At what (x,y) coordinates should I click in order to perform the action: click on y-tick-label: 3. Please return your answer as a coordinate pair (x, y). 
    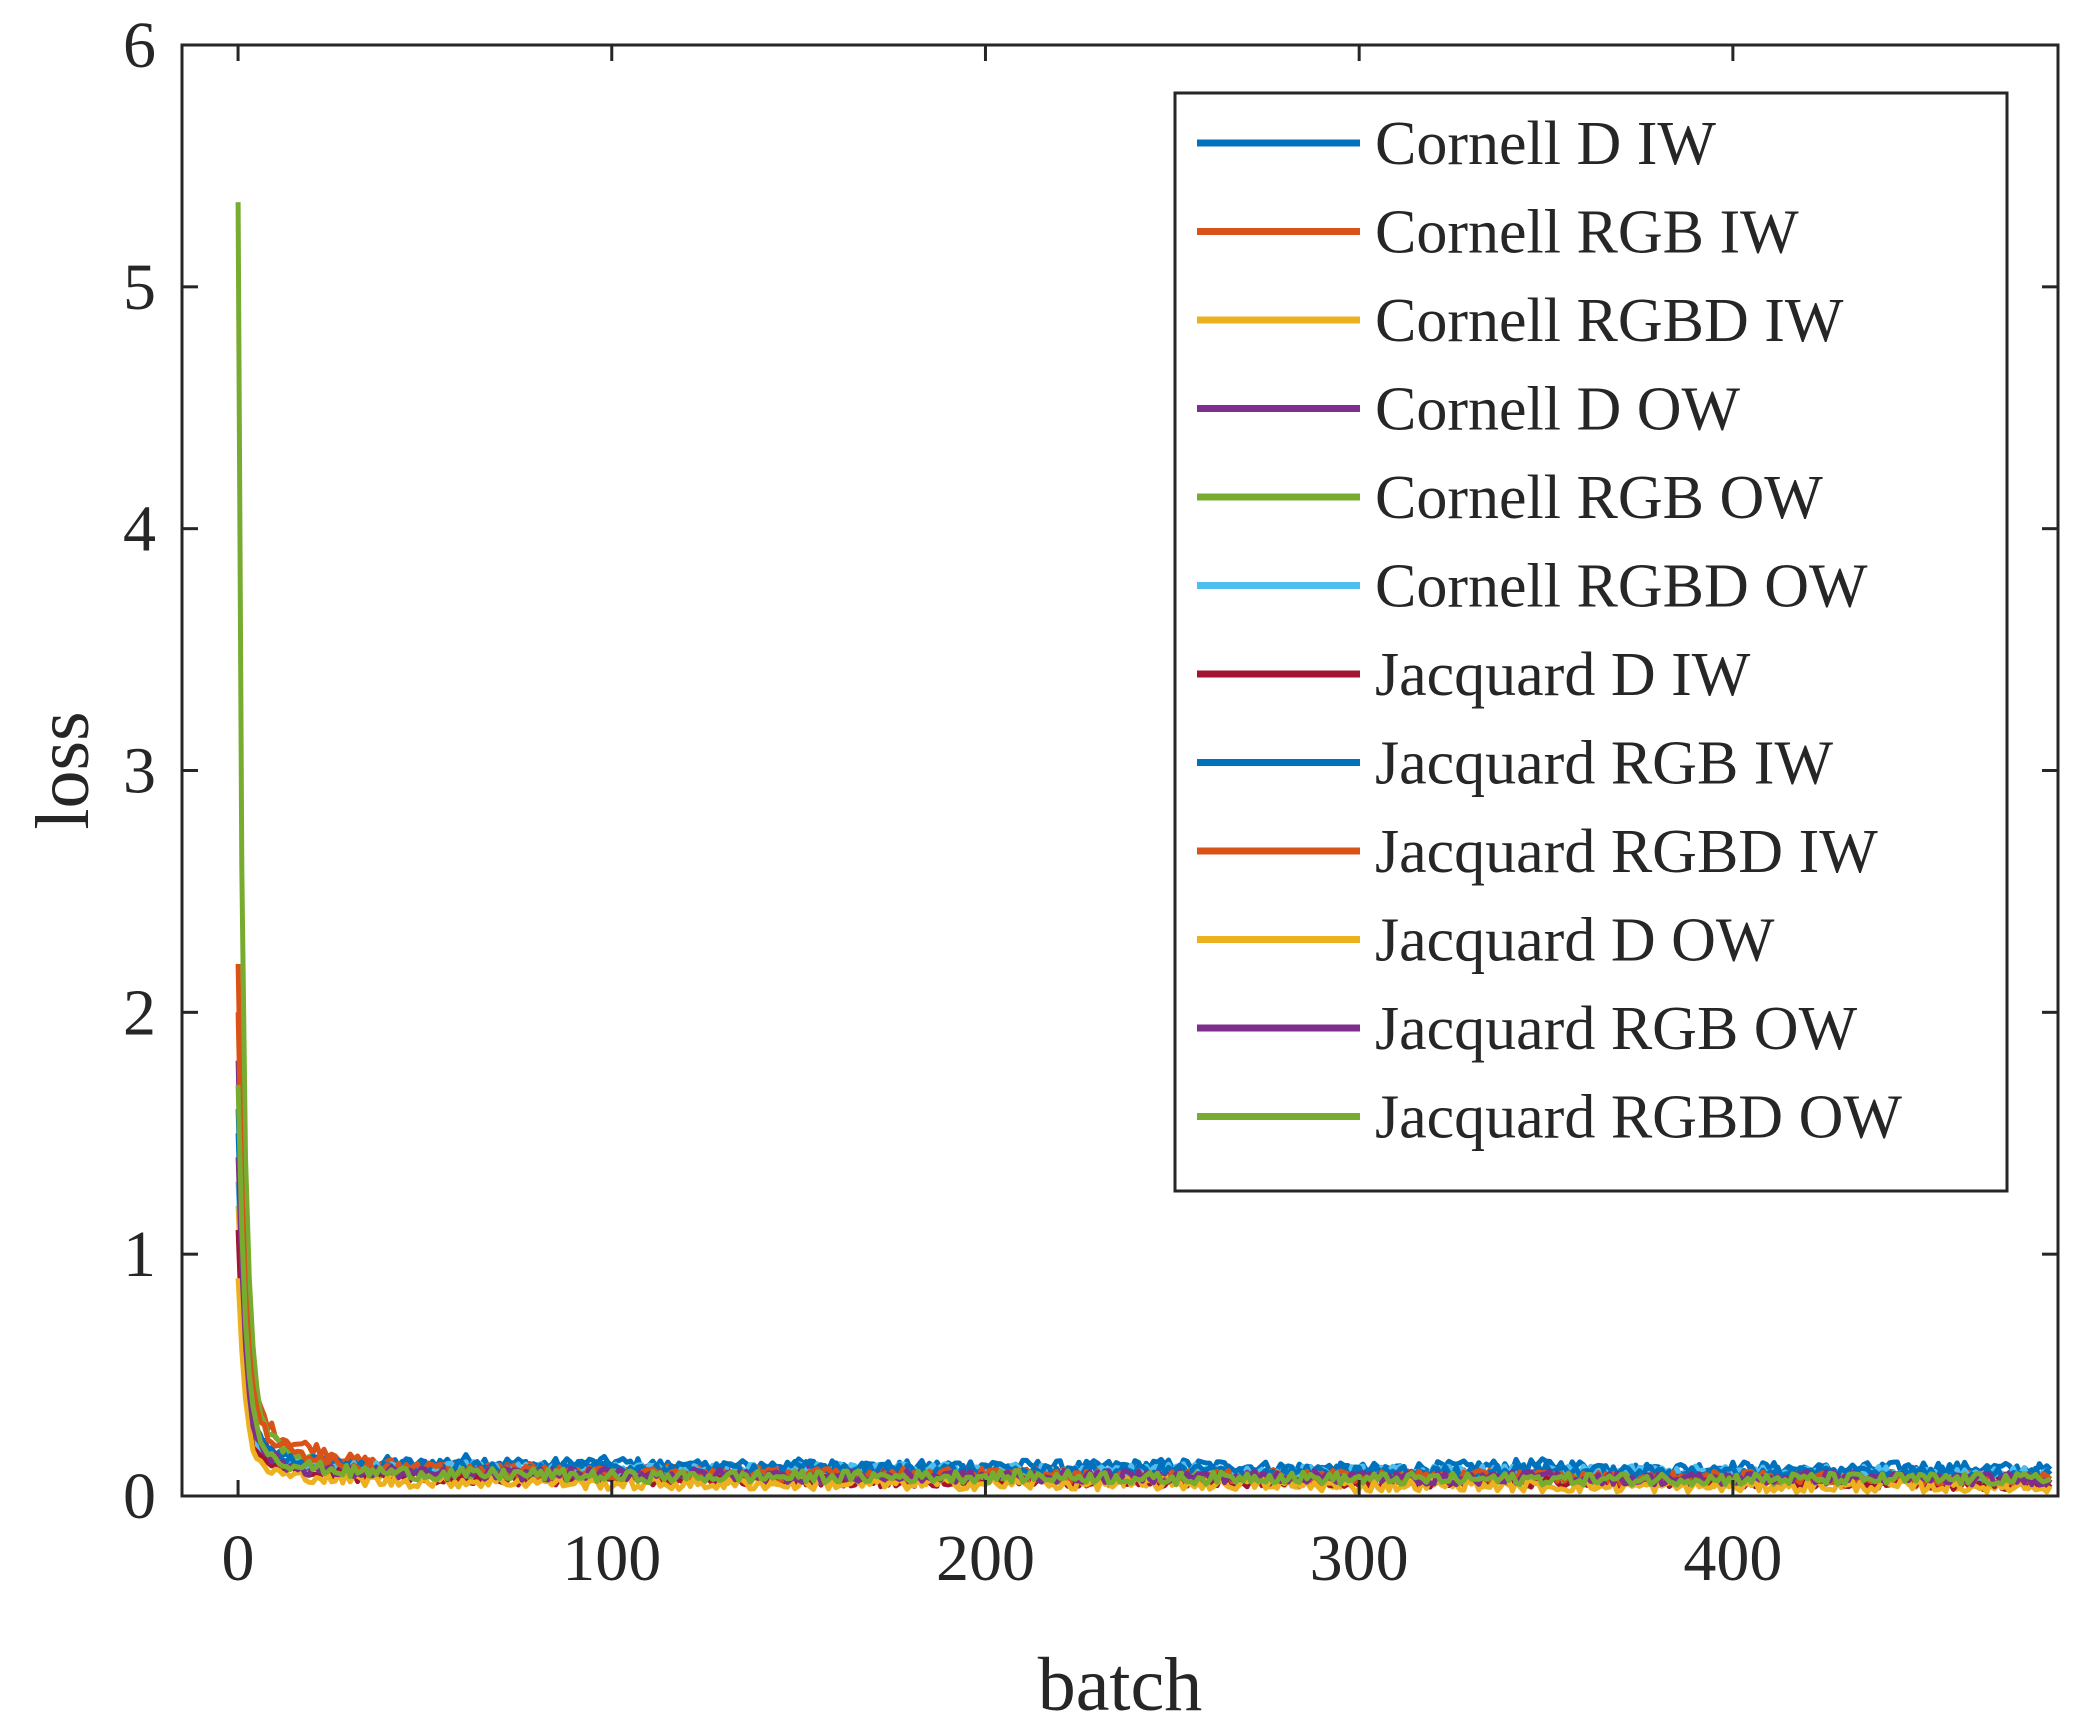
    Looking at the image, I should click on (139, 771).